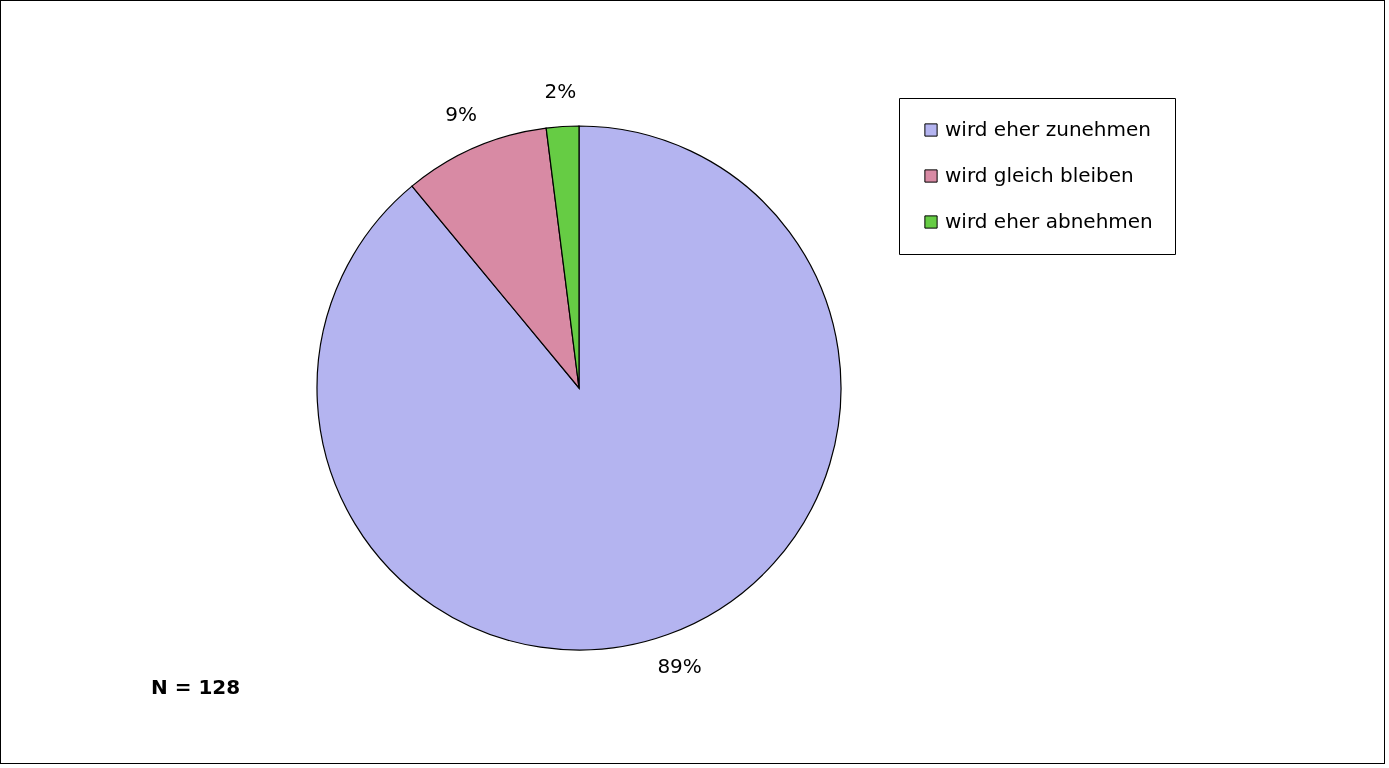 The height and width of the screenshot is (768, 1389). I want to click on legend-label: wird gleich bleiben, so click(1039, 175).